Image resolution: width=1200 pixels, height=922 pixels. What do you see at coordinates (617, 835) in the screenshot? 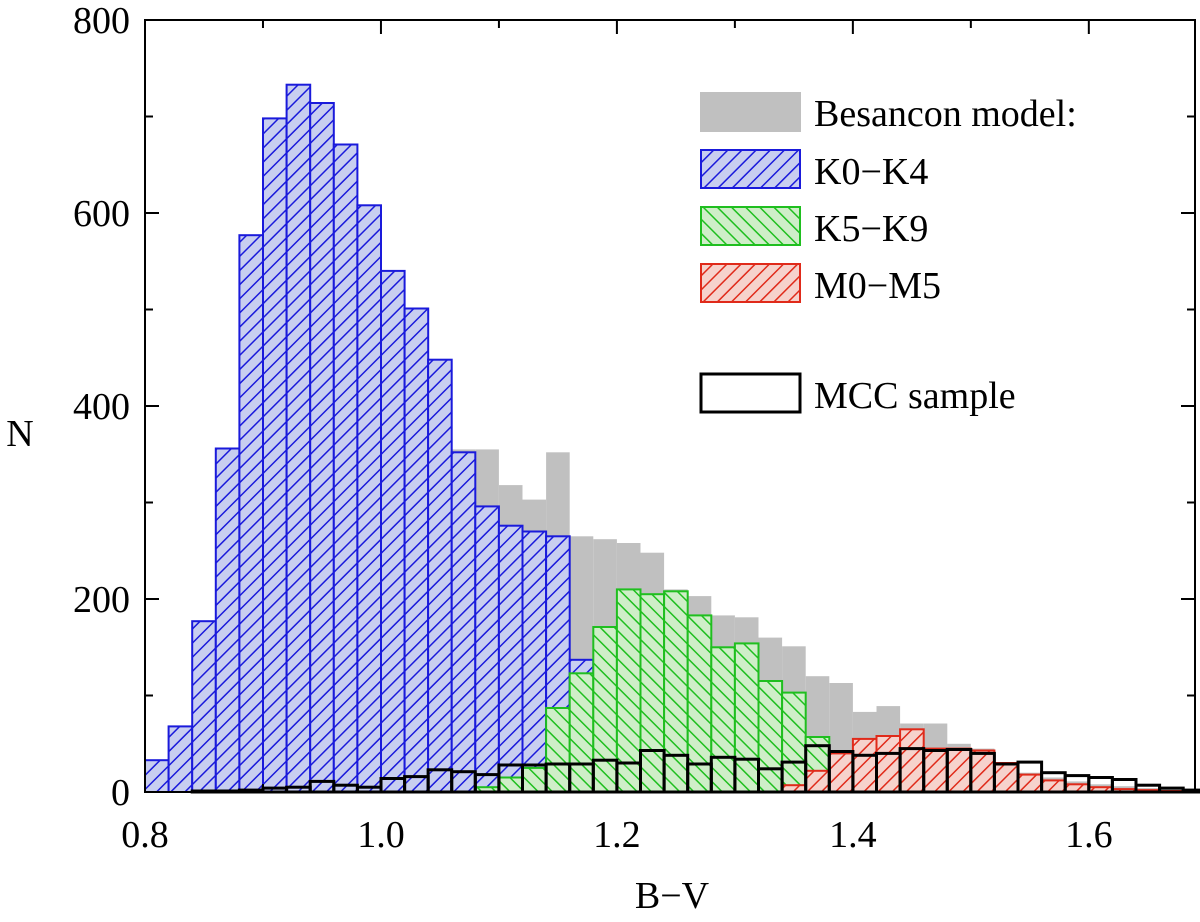
I see `x-tick-label: 1.2` at bounding box center [617, 835].